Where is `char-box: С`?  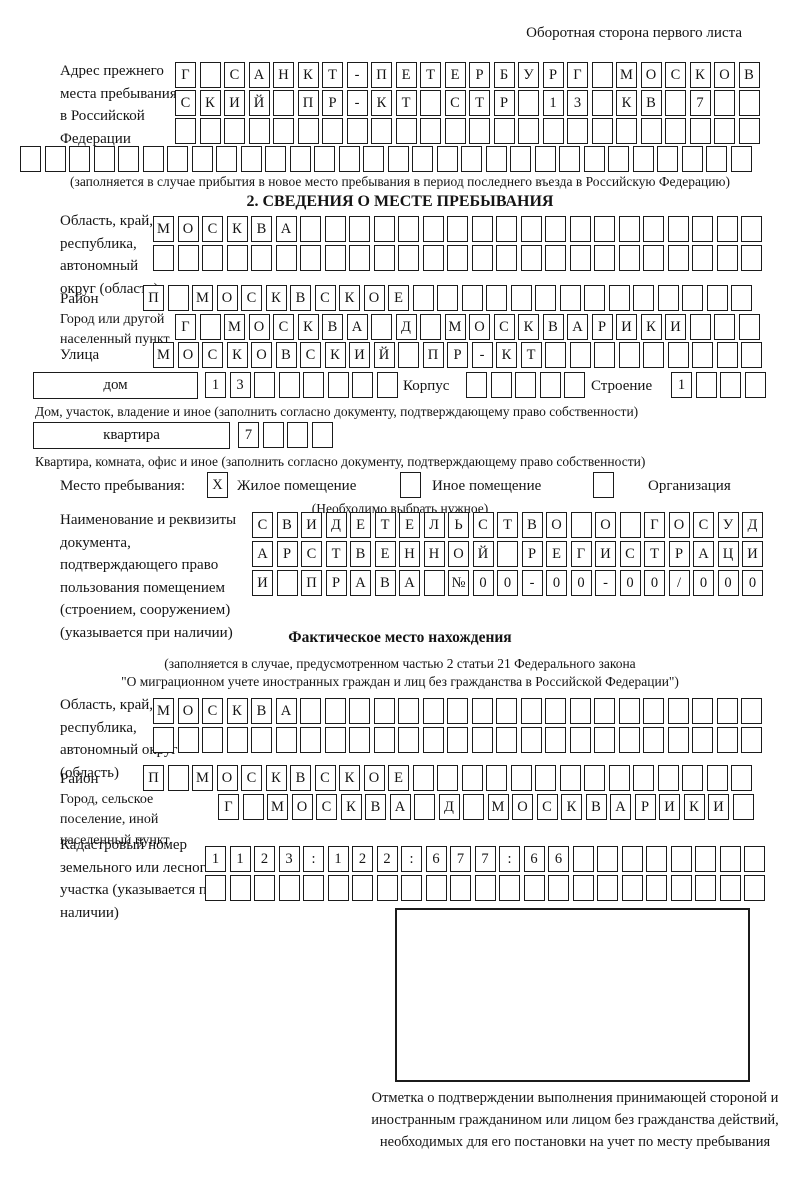 char-box: С is located at coordinates (325, 778).